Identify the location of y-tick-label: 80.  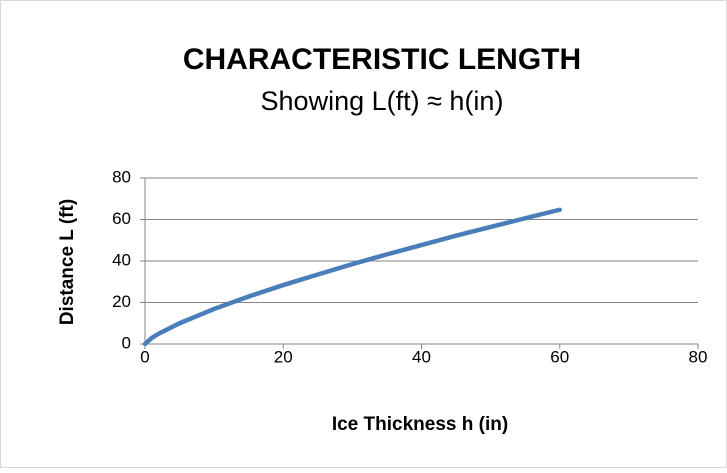
(121, 176).